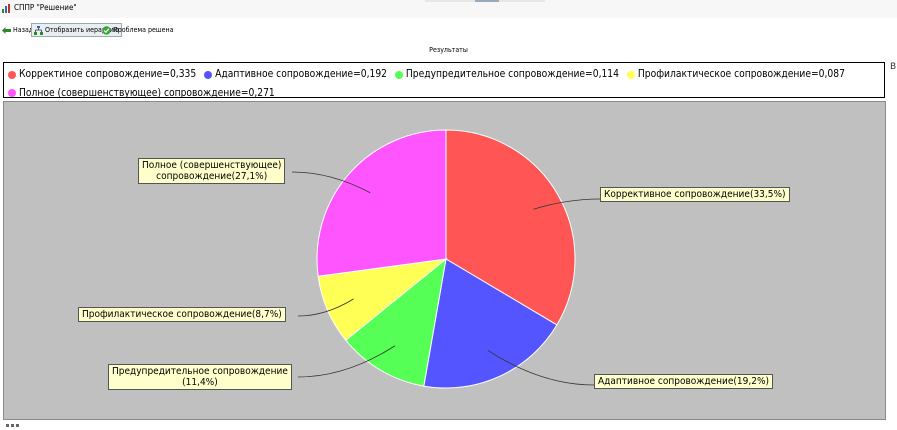 The height and width of the screenshot is (430, 897). Describe the element at coordinates (182, 314) in the screenshot. I see `slice-label-prophylactic: Профилактическое сопровождение(8,7%)` at that location.